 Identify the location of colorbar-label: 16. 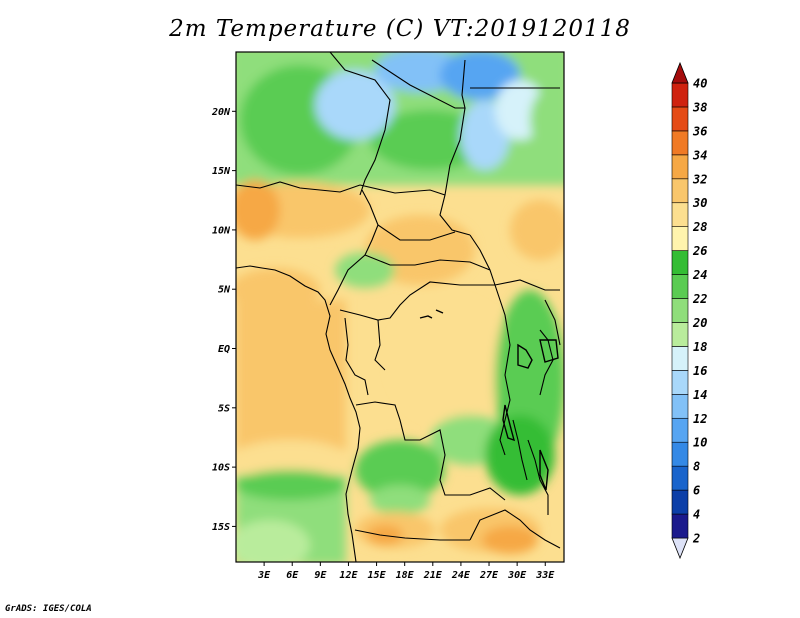
(700, 371).